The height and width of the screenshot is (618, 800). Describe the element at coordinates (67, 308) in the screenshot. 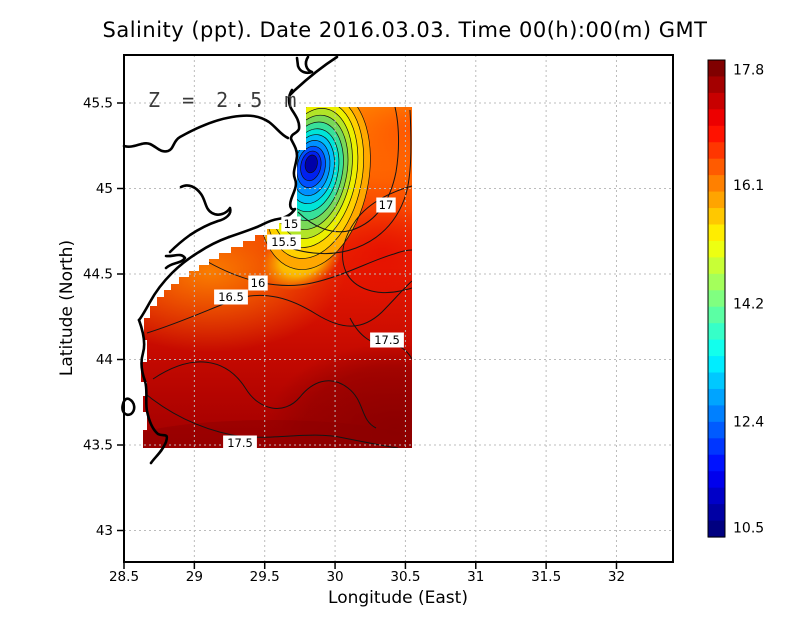

I see `y-axis-title: Latitude (North)` at that location.